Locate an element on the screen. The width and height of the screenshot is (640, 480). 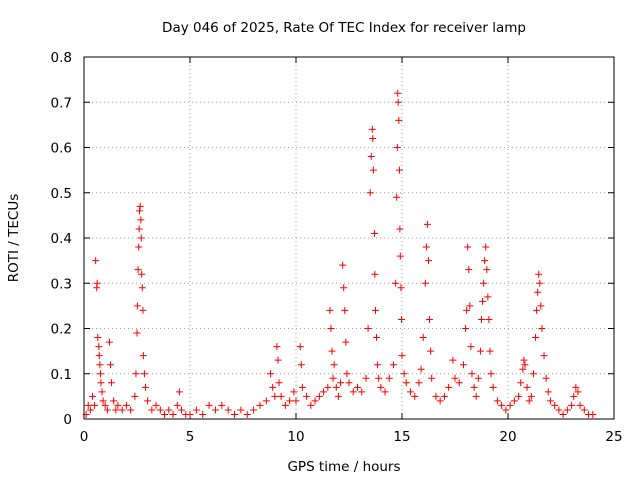
y-tick-label: 0.2 is located at coordinates (61, 330).